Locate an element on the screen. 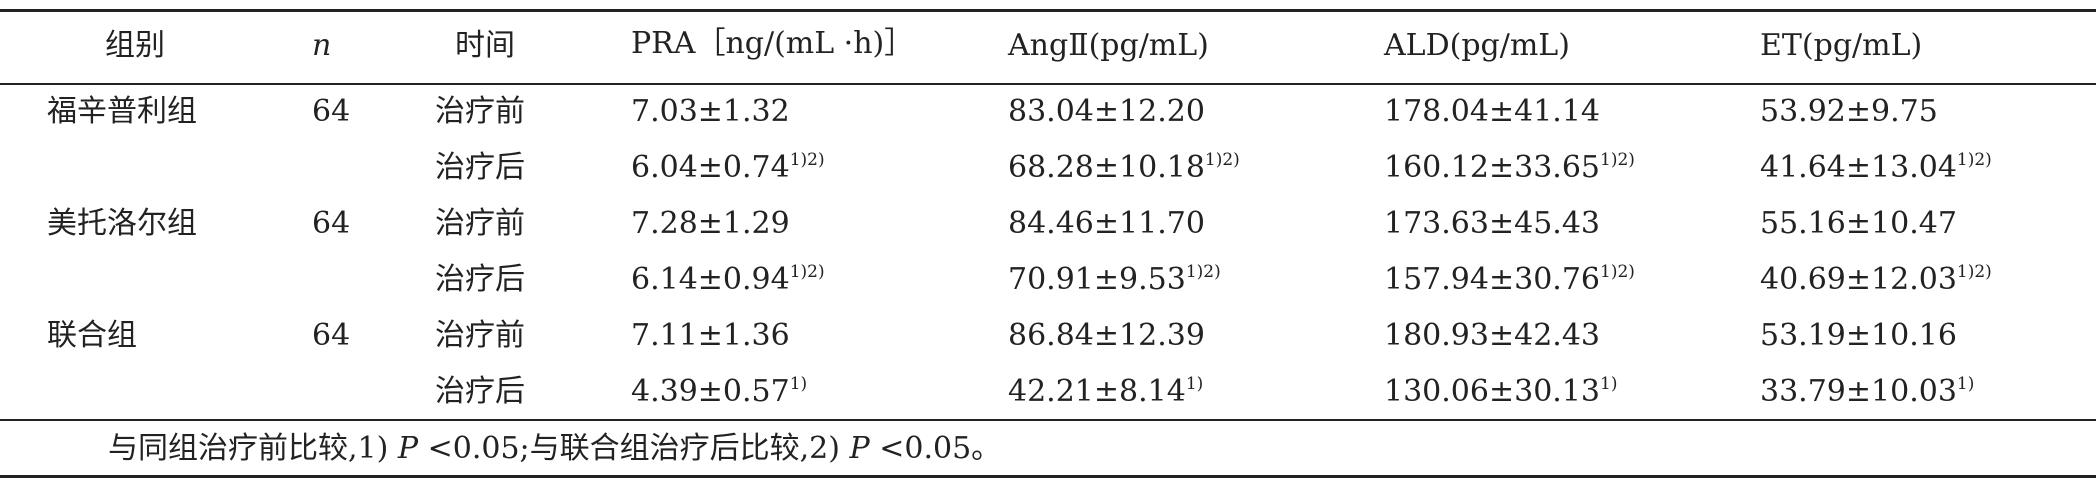 The image size is (2096, 488). table-cell: 130.06±30.131) is located at coordinates (1500, 392).